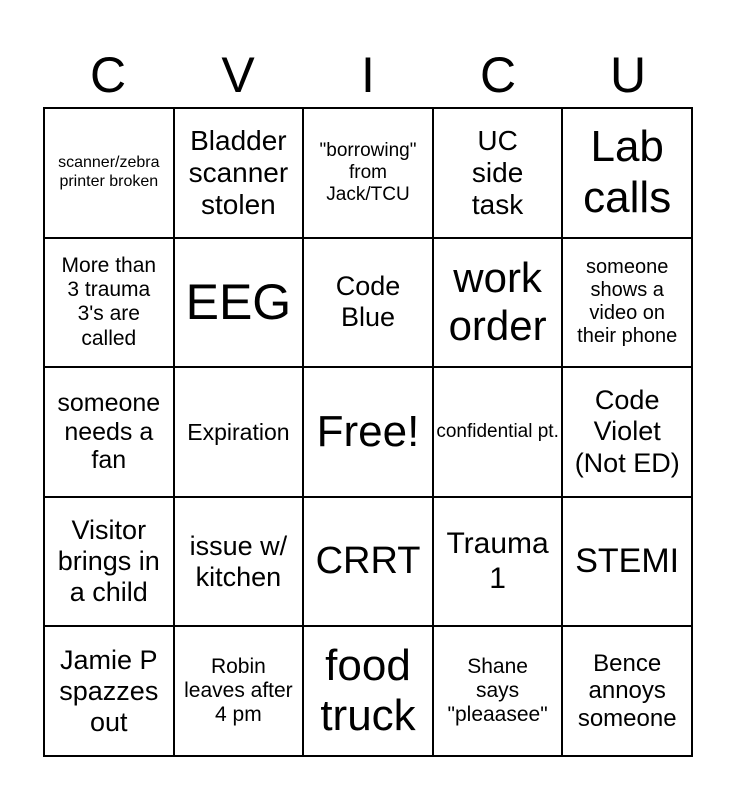  I want to click on bingo-cell: More than 3 trauma 3's are called, so click(109, 302).